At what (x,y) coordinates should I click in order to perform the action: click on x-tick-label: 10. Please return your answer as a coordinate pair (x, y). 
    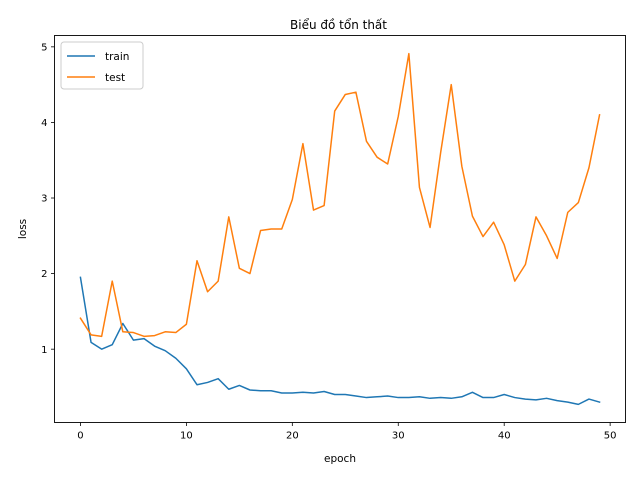
    Looking at the image, I should click on (186, 436).